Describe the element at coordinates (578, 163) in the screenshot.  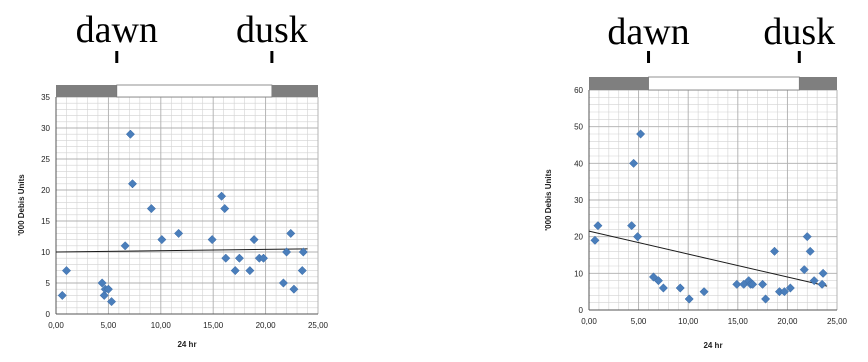
I see `y-tick-label: 40` at that location.